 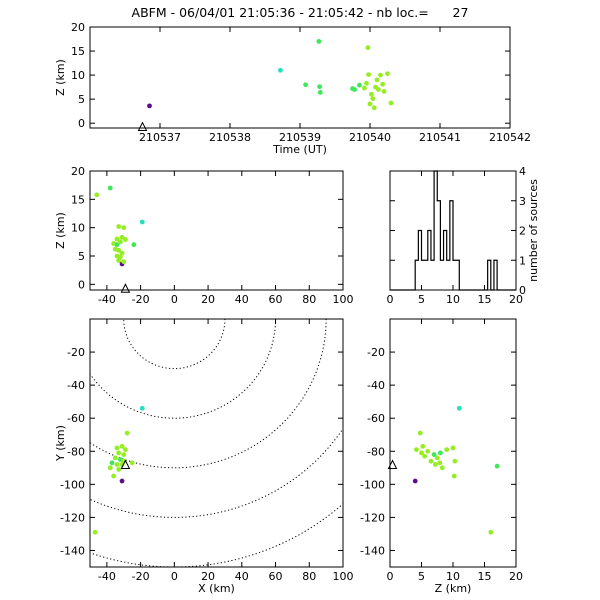 What do you see at coordinates (376, 385) in the screenshot?
I see `y-tick-label: -40` at bounding box center [376, 385].